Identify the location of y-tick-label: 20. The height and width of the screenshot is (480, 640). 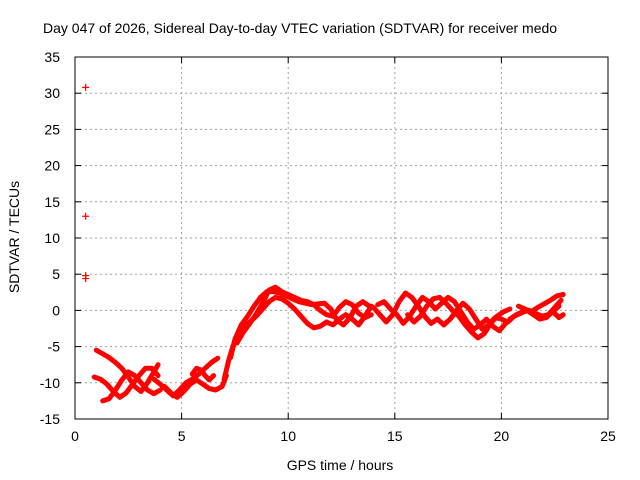
(52, 166).